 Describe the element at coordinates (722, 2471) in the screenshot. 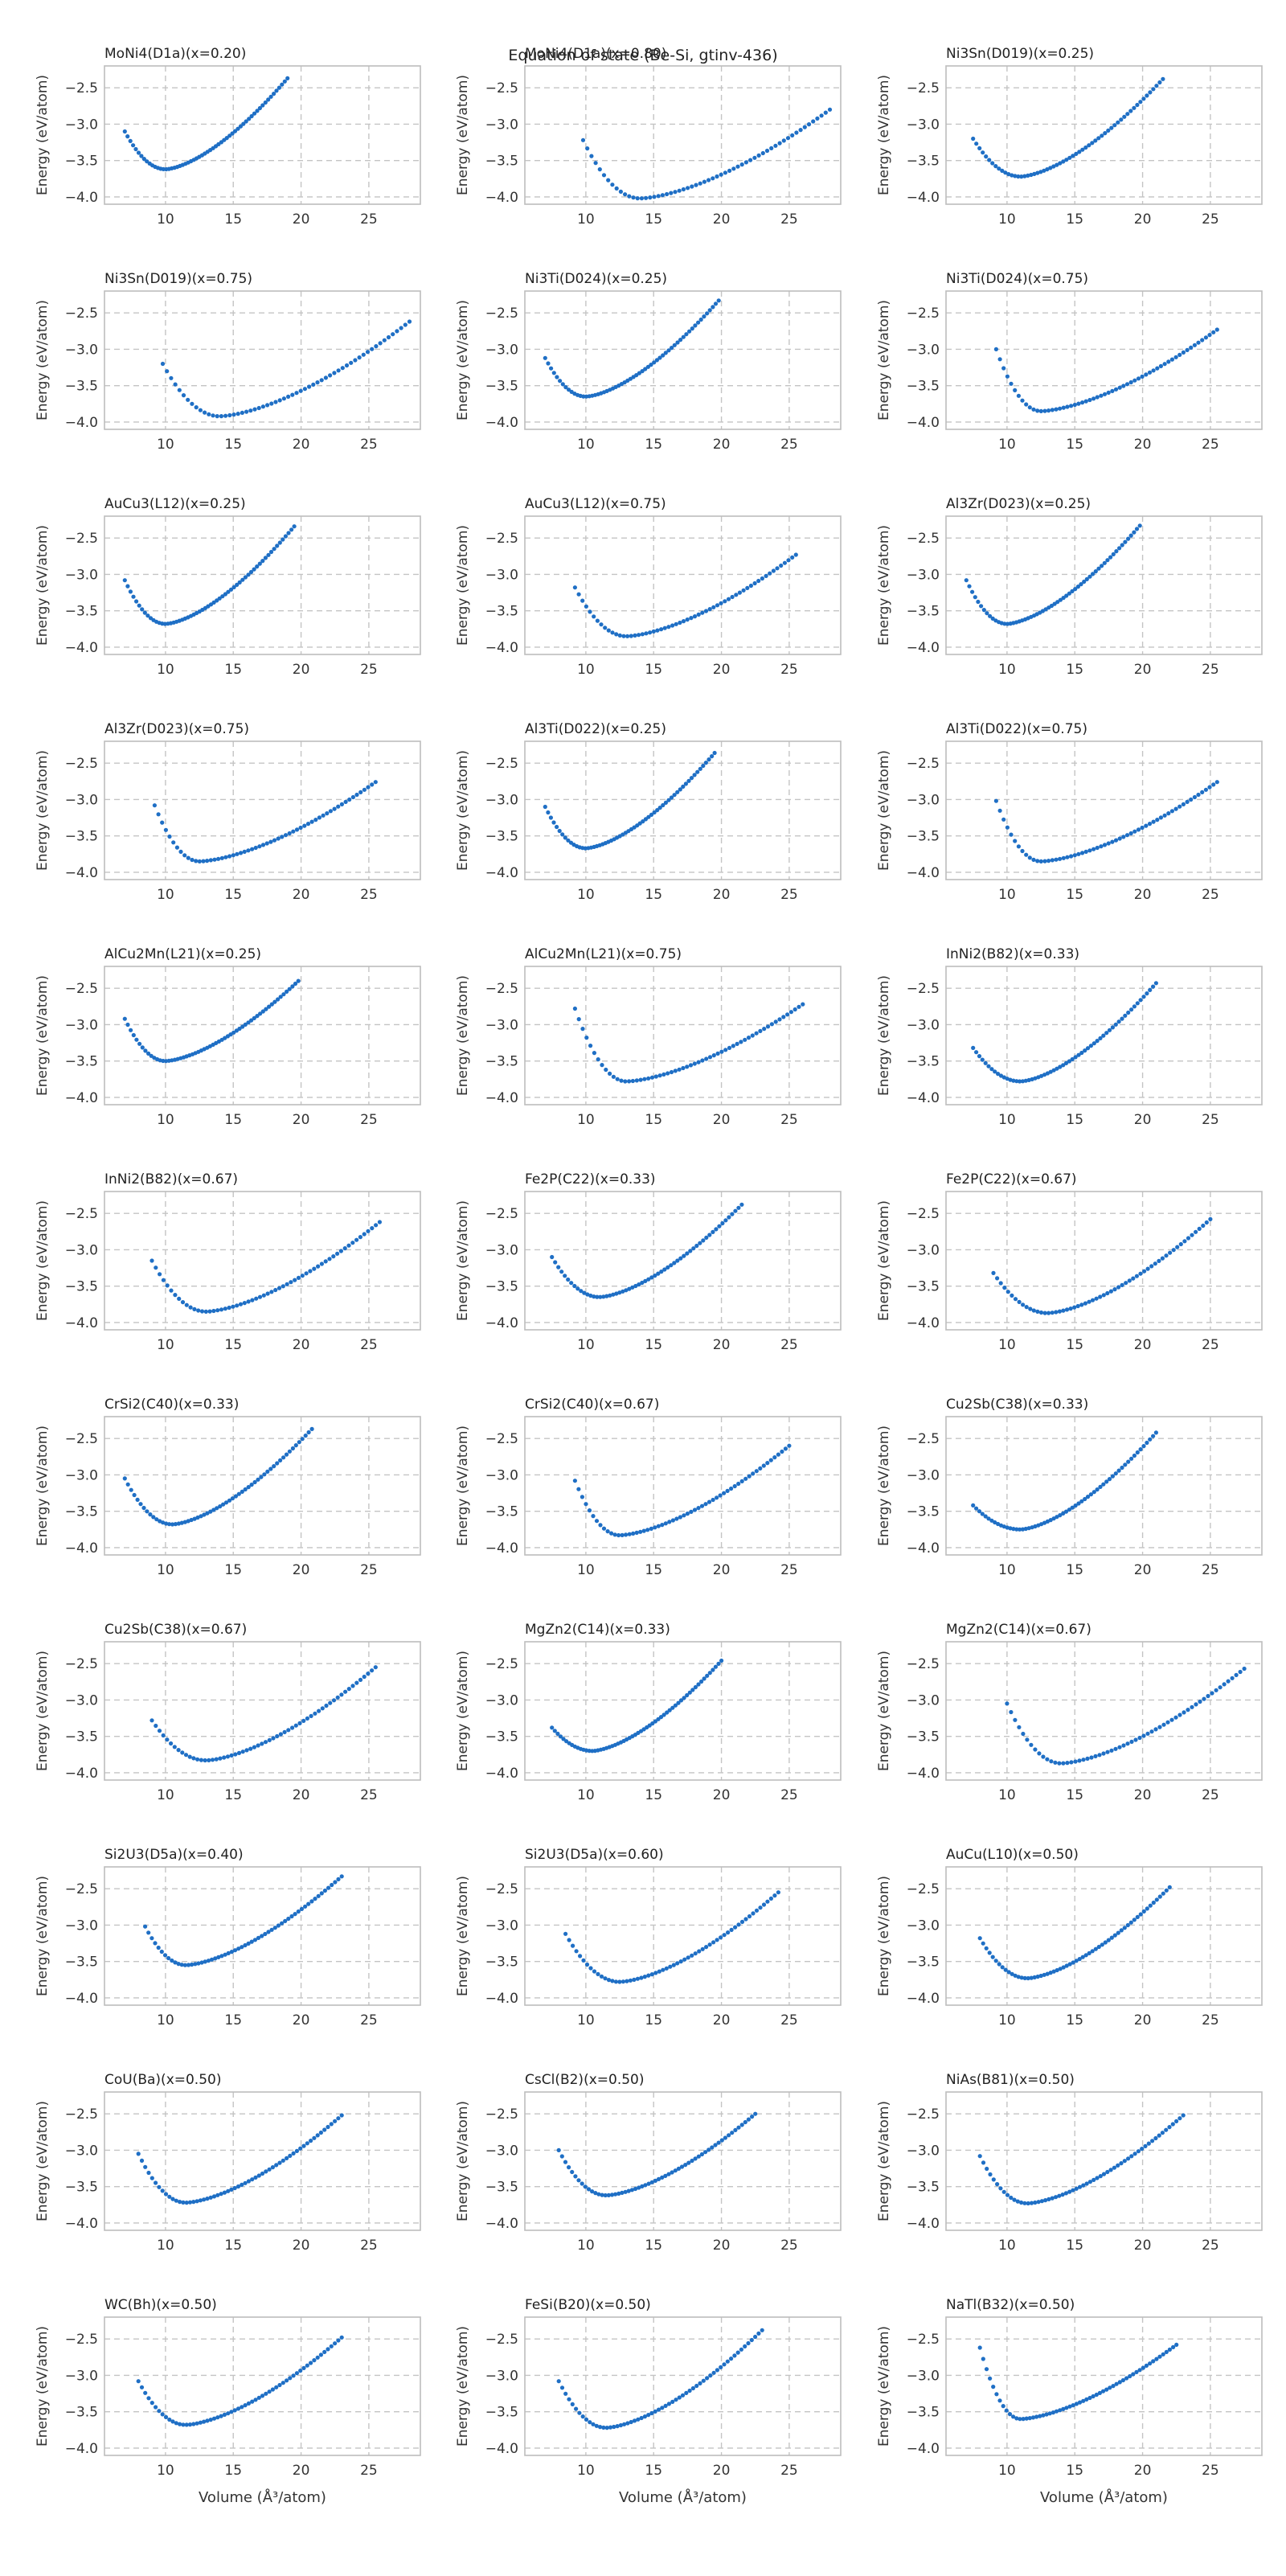

I see `x-tick-label: 20` at that location.